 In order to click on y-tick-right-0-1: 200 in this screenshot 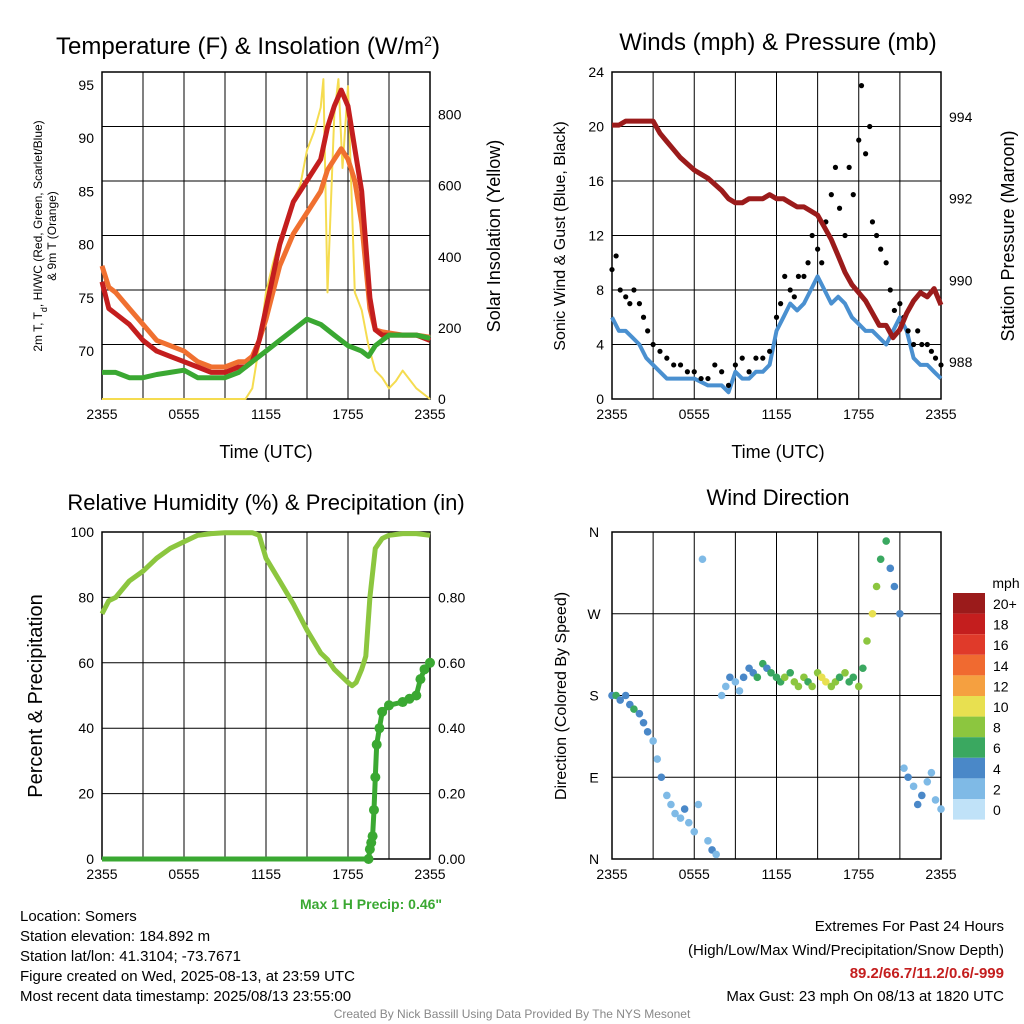, I will do `click(450, 328)`.